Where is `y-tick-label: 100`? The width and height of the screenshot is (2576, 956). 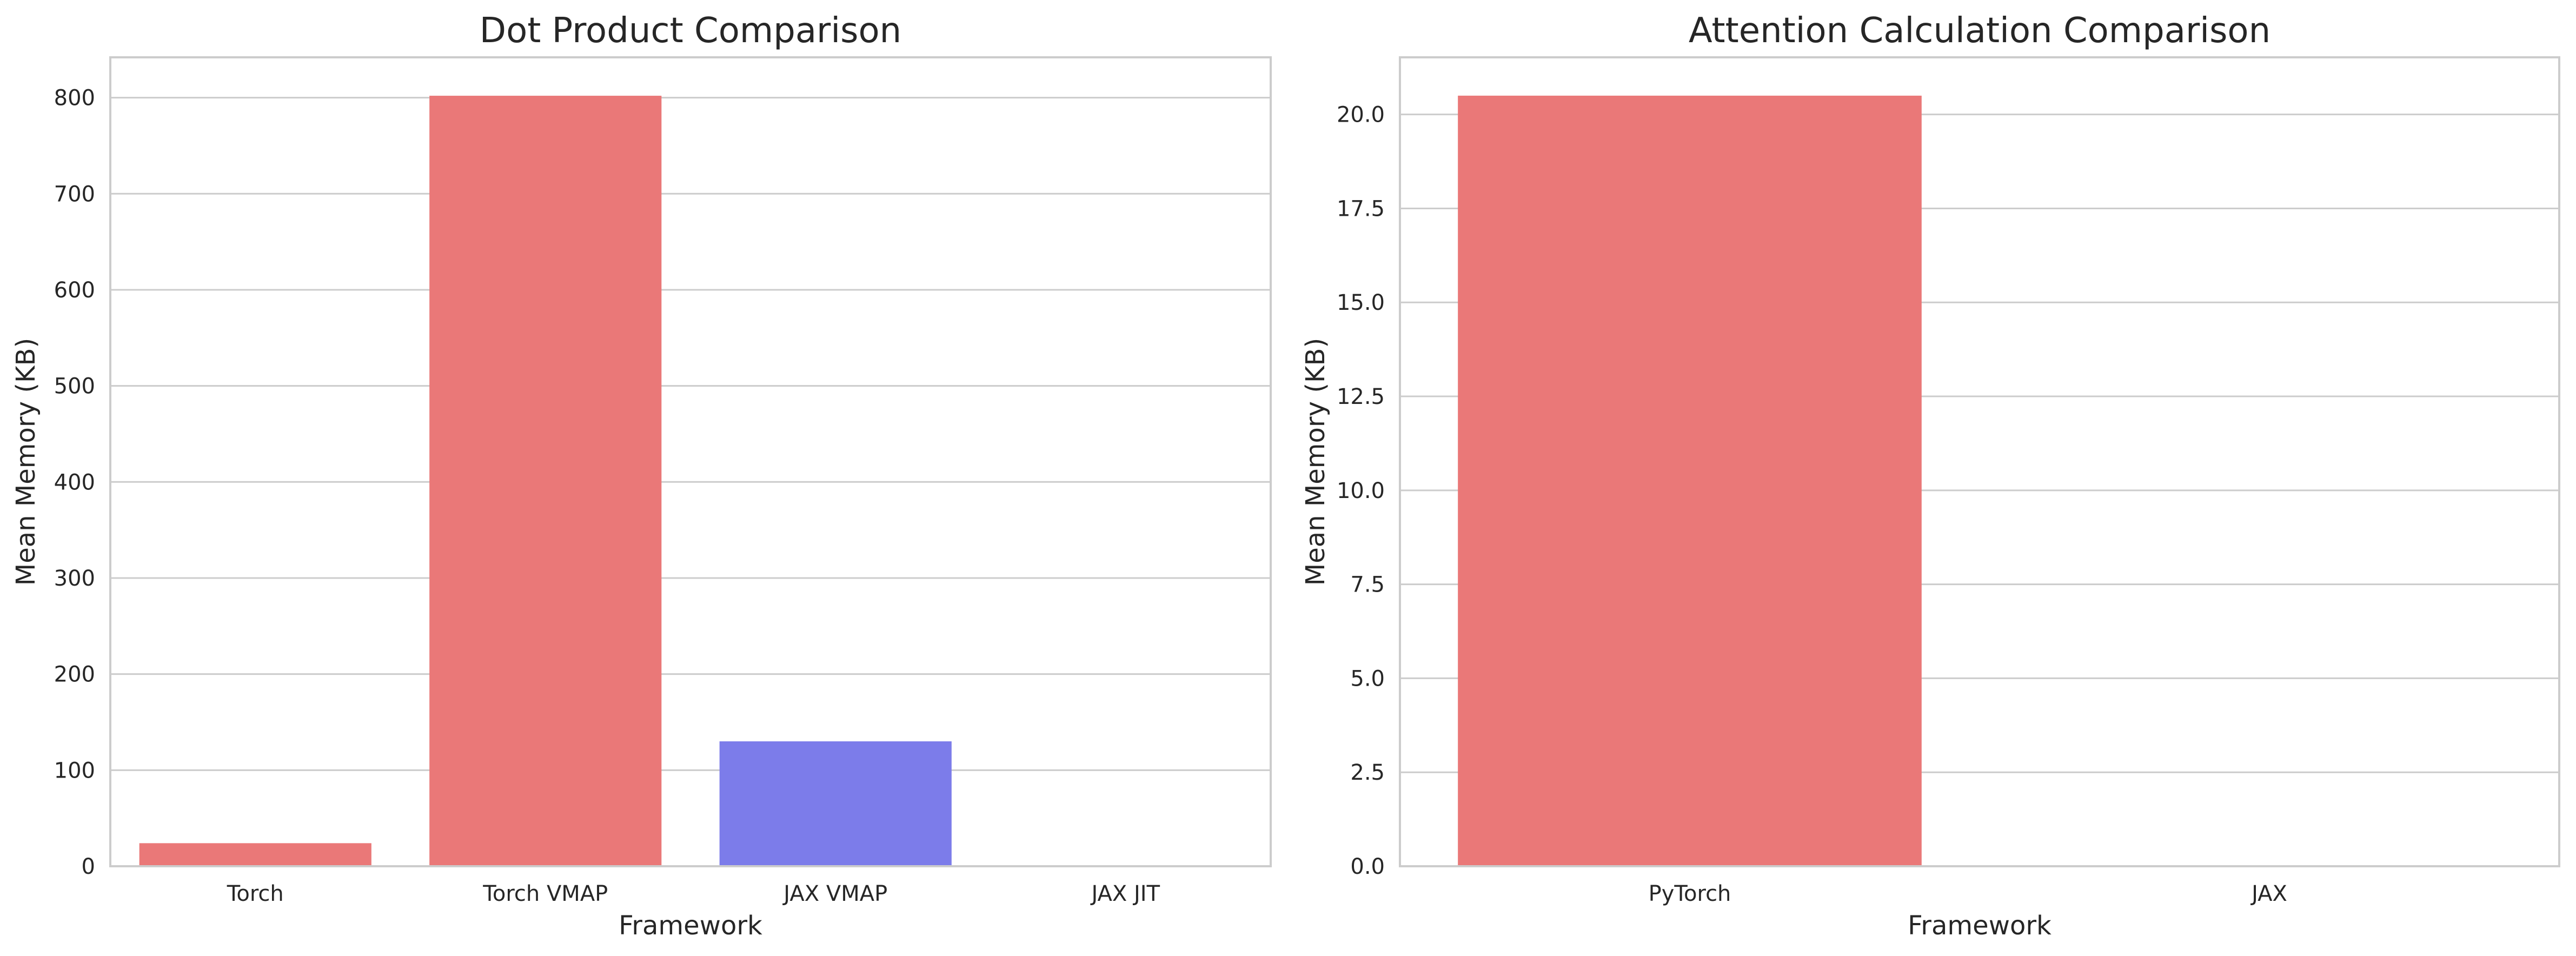
y-tick-label: 100 is located at coordinates (75, 770).